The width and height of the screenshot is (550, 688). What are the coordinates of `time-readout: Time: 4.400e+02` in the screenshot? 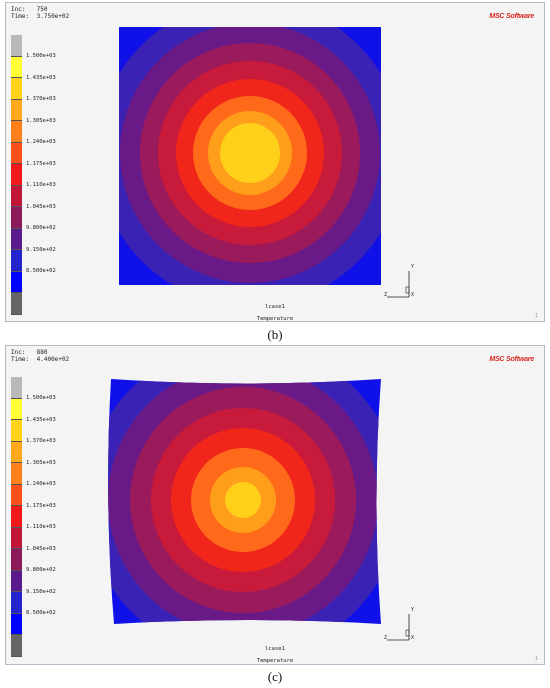 It's located at (40, 359).